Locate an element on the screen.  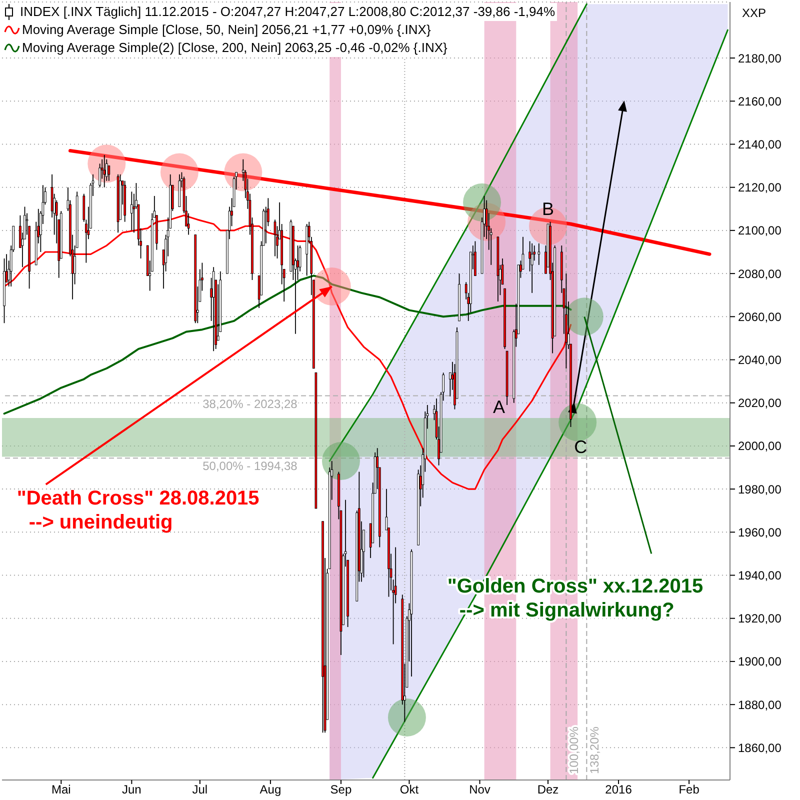
y-tick-label: 1920,00 is located at coordinates (760, 619).